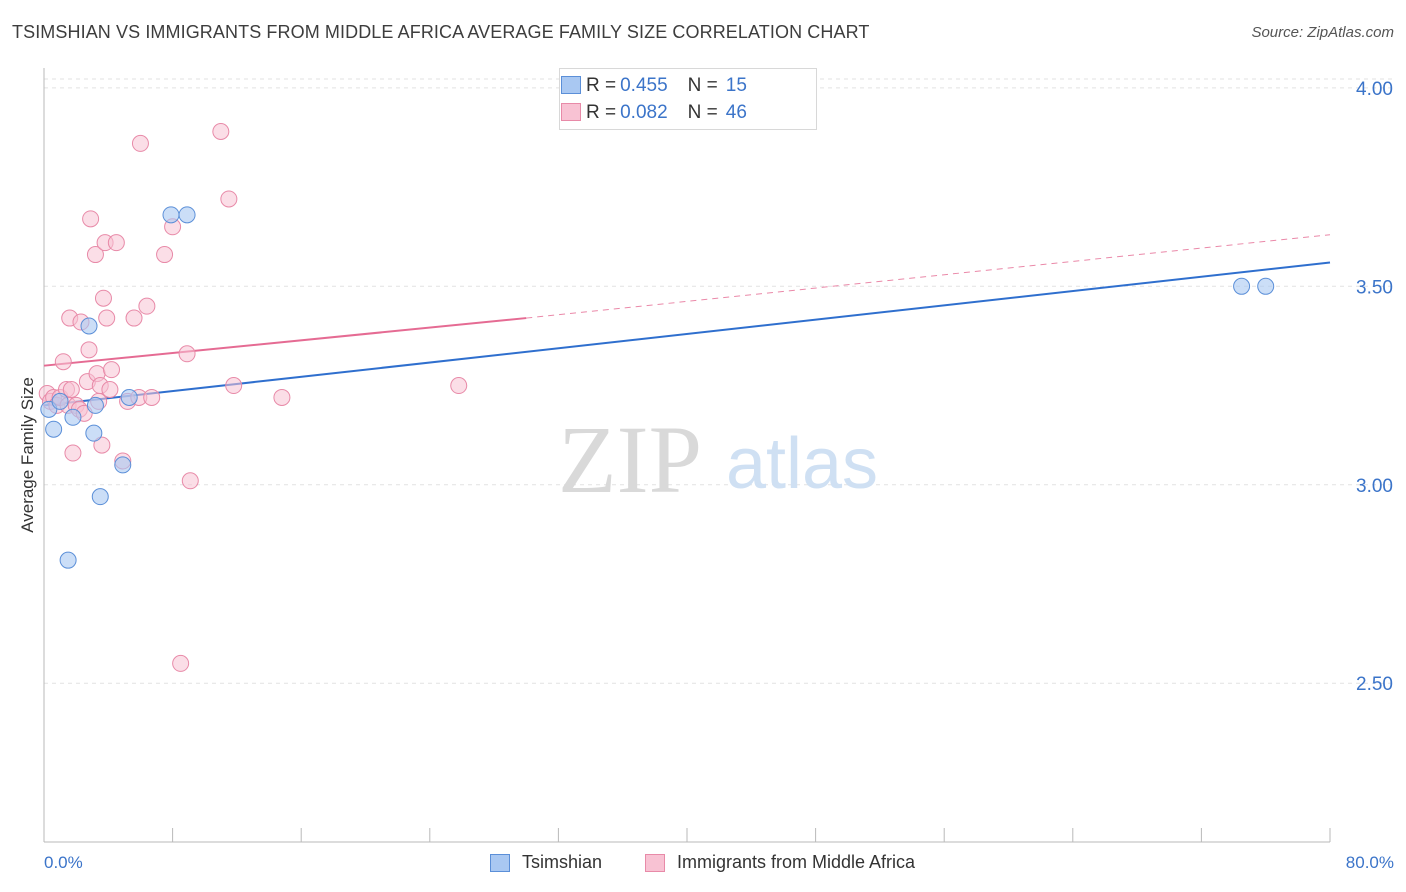 Image resolution: width=1406 pixels, height=892 pixels. Describe the element at coordinates (802, 464) in the screenshot. I see `watermark-atlas: atlas` at that location.